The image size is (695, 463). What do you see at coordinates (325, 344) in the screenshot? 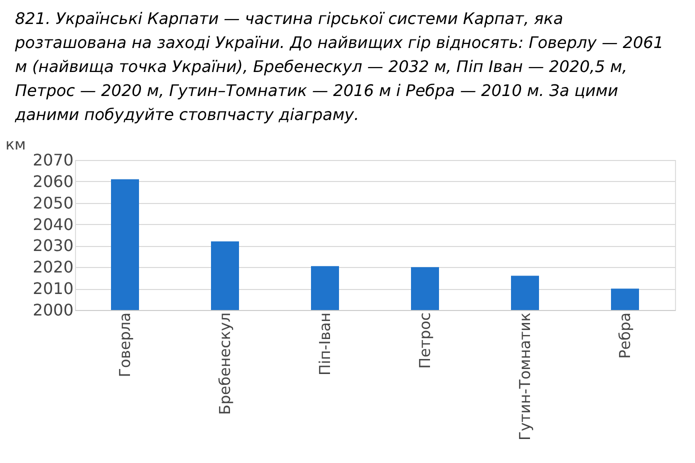
I see `x-tick-label: Піп-Іван` at bounding box center [325, 344].